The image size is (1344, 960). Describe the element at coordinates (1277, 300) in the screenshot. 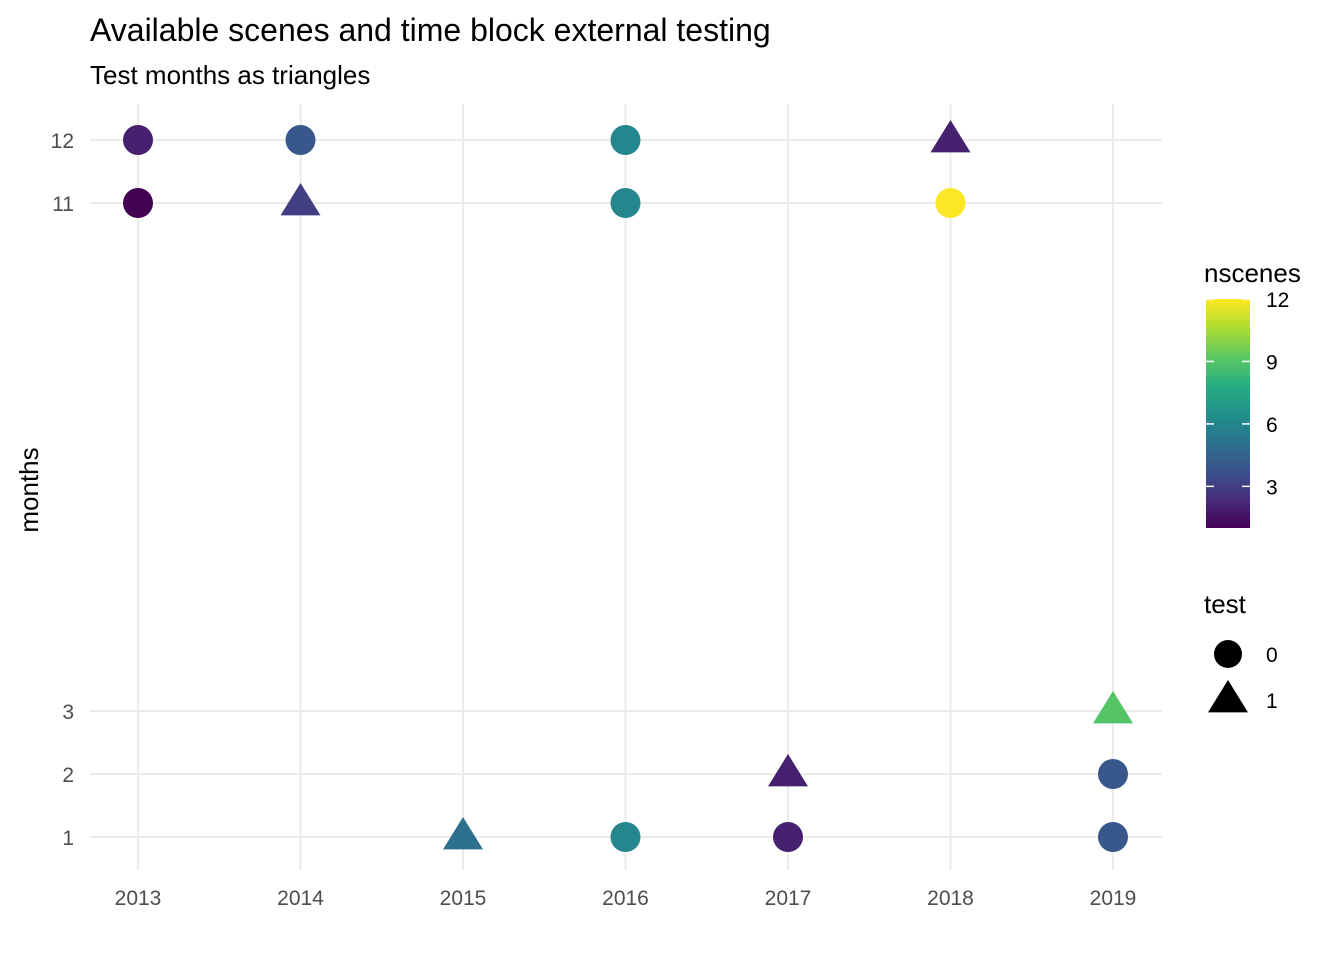

I see `color-legend-label: 12` at that location.